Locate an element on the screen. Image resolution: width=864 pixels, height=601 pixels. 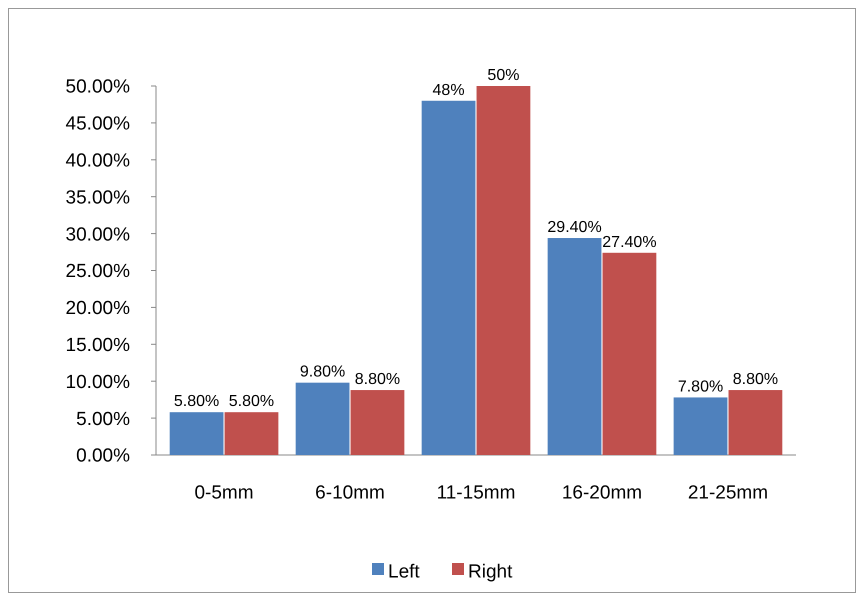
legend-label: Right is located at coordinates (491, 572).